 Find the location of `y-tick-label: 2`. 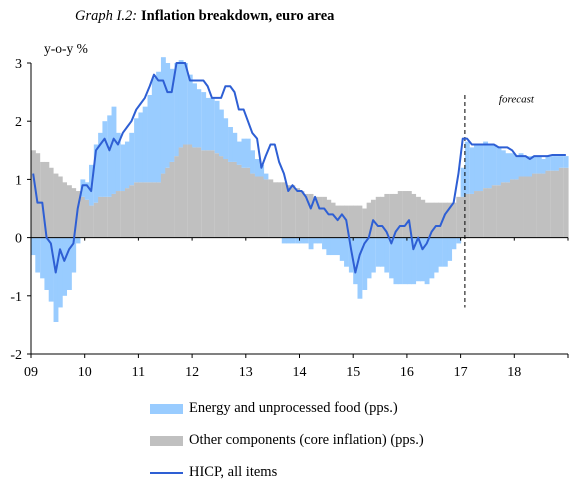

y-tick-label: 2 is located at coordinates (18, 122).